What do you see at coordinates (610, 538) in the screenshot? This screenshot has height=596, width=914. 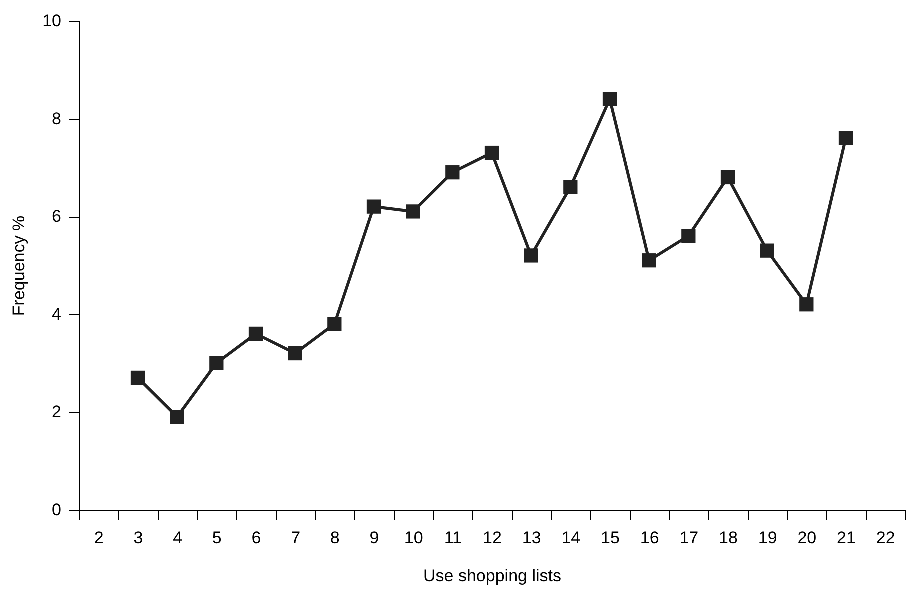 I see `x-tick-label: 15` at bounding box center [610, 538].